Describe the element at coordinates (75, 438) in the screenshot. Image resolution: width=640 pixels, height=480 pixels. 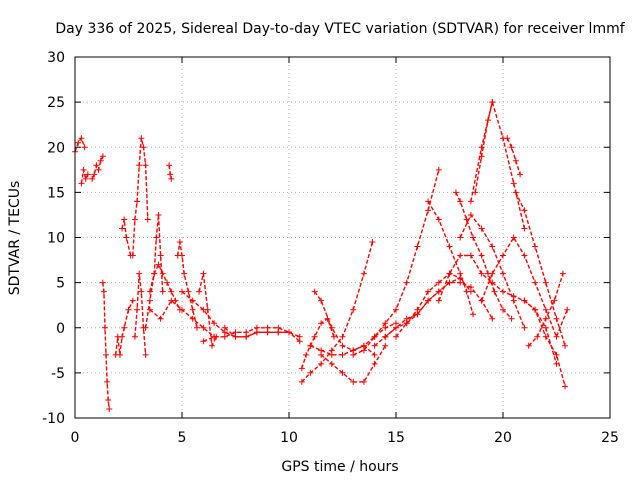
I see `x-tick-label: 0` at that location.